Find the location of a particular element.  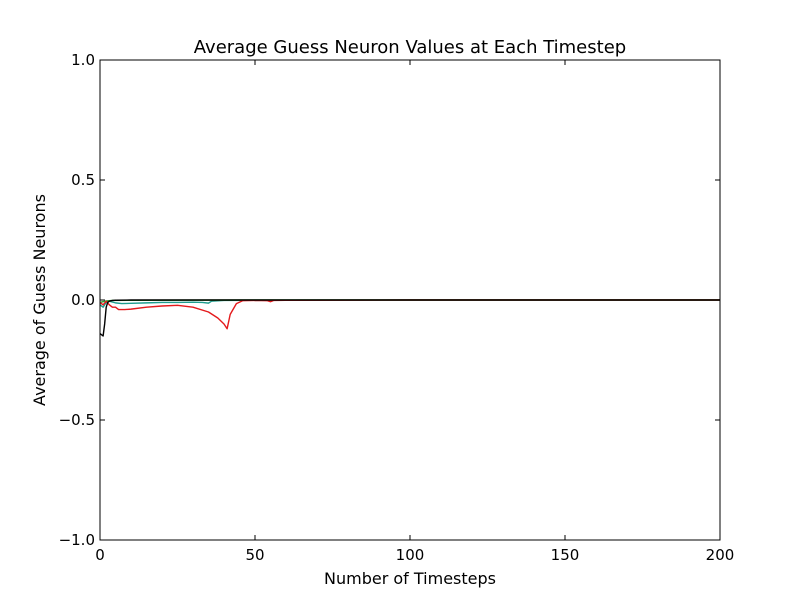

y-tick-label: 1.0 is located at coordinates (83, 60).